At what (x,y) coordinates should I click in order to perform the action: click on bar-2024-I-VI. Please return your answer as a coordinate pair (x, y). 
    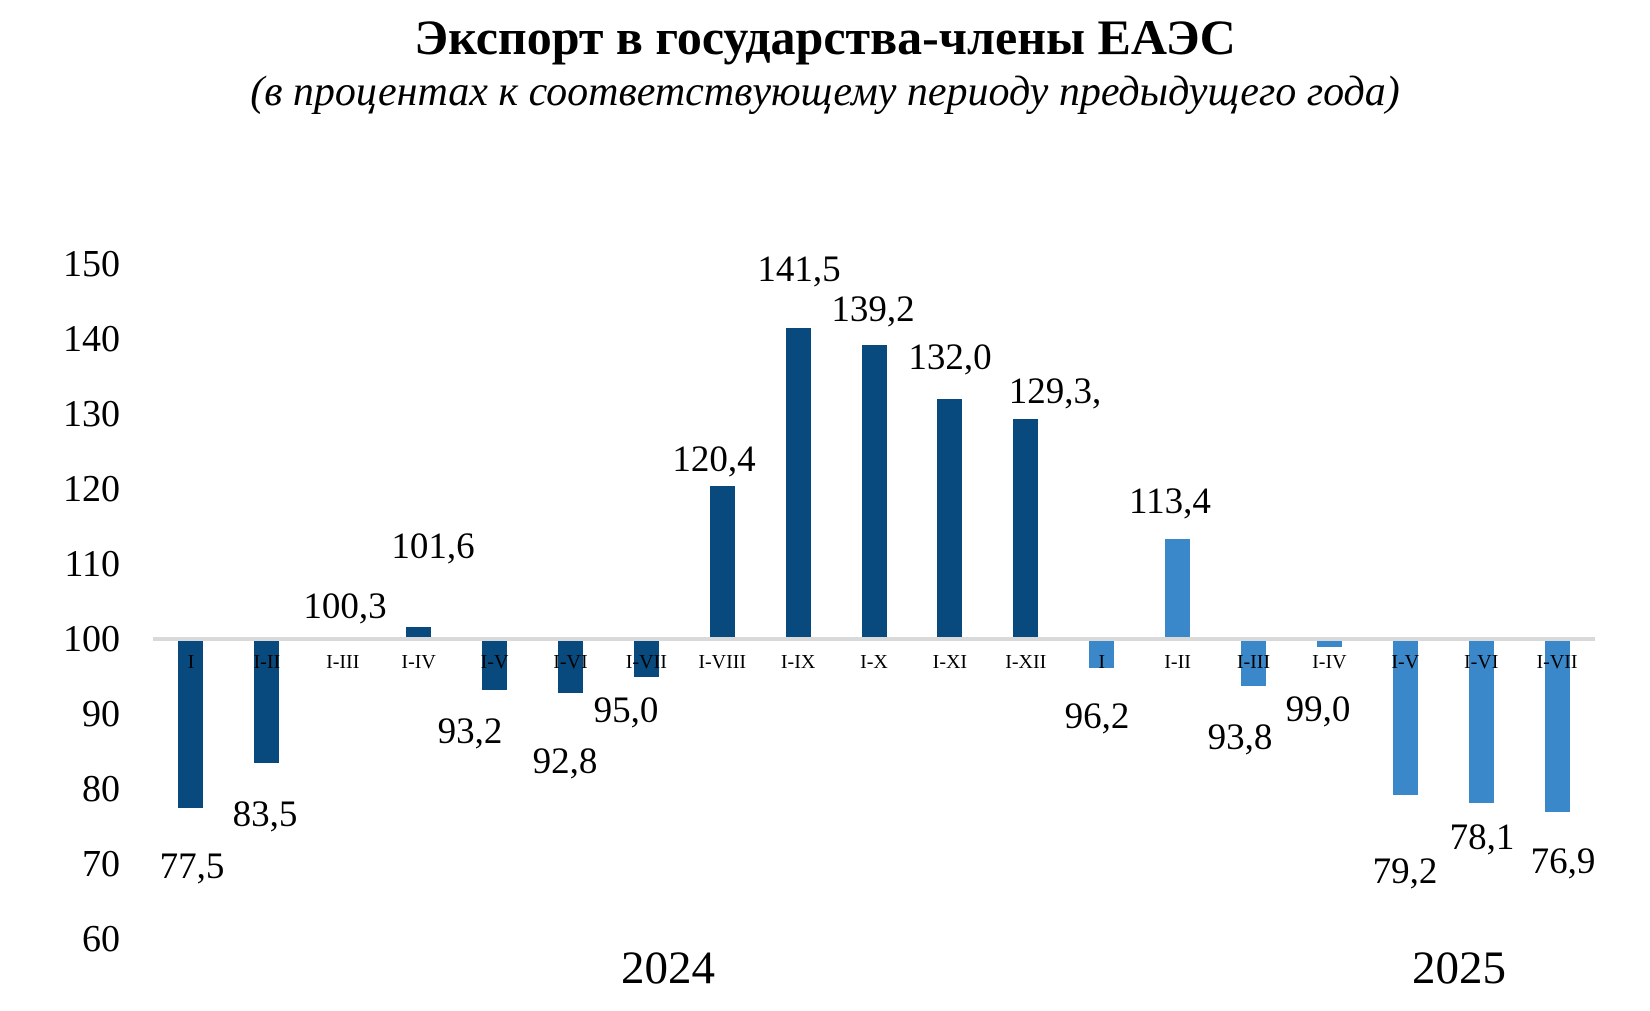
    Looking at the image, I should click on (570, 666).